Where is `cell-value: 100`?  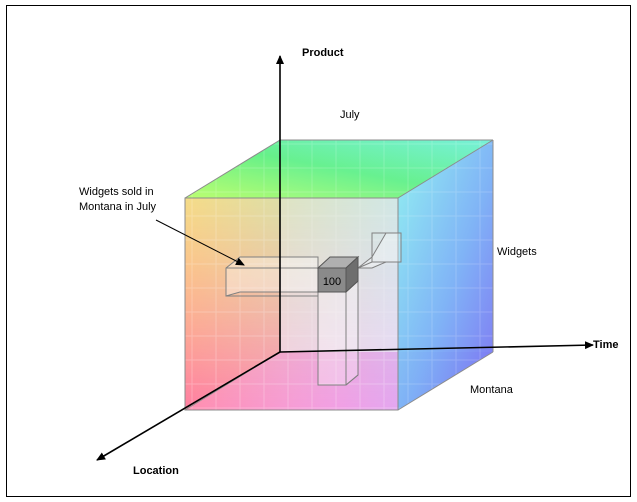 cell-value: 100 is located at coordinates (332, 282).